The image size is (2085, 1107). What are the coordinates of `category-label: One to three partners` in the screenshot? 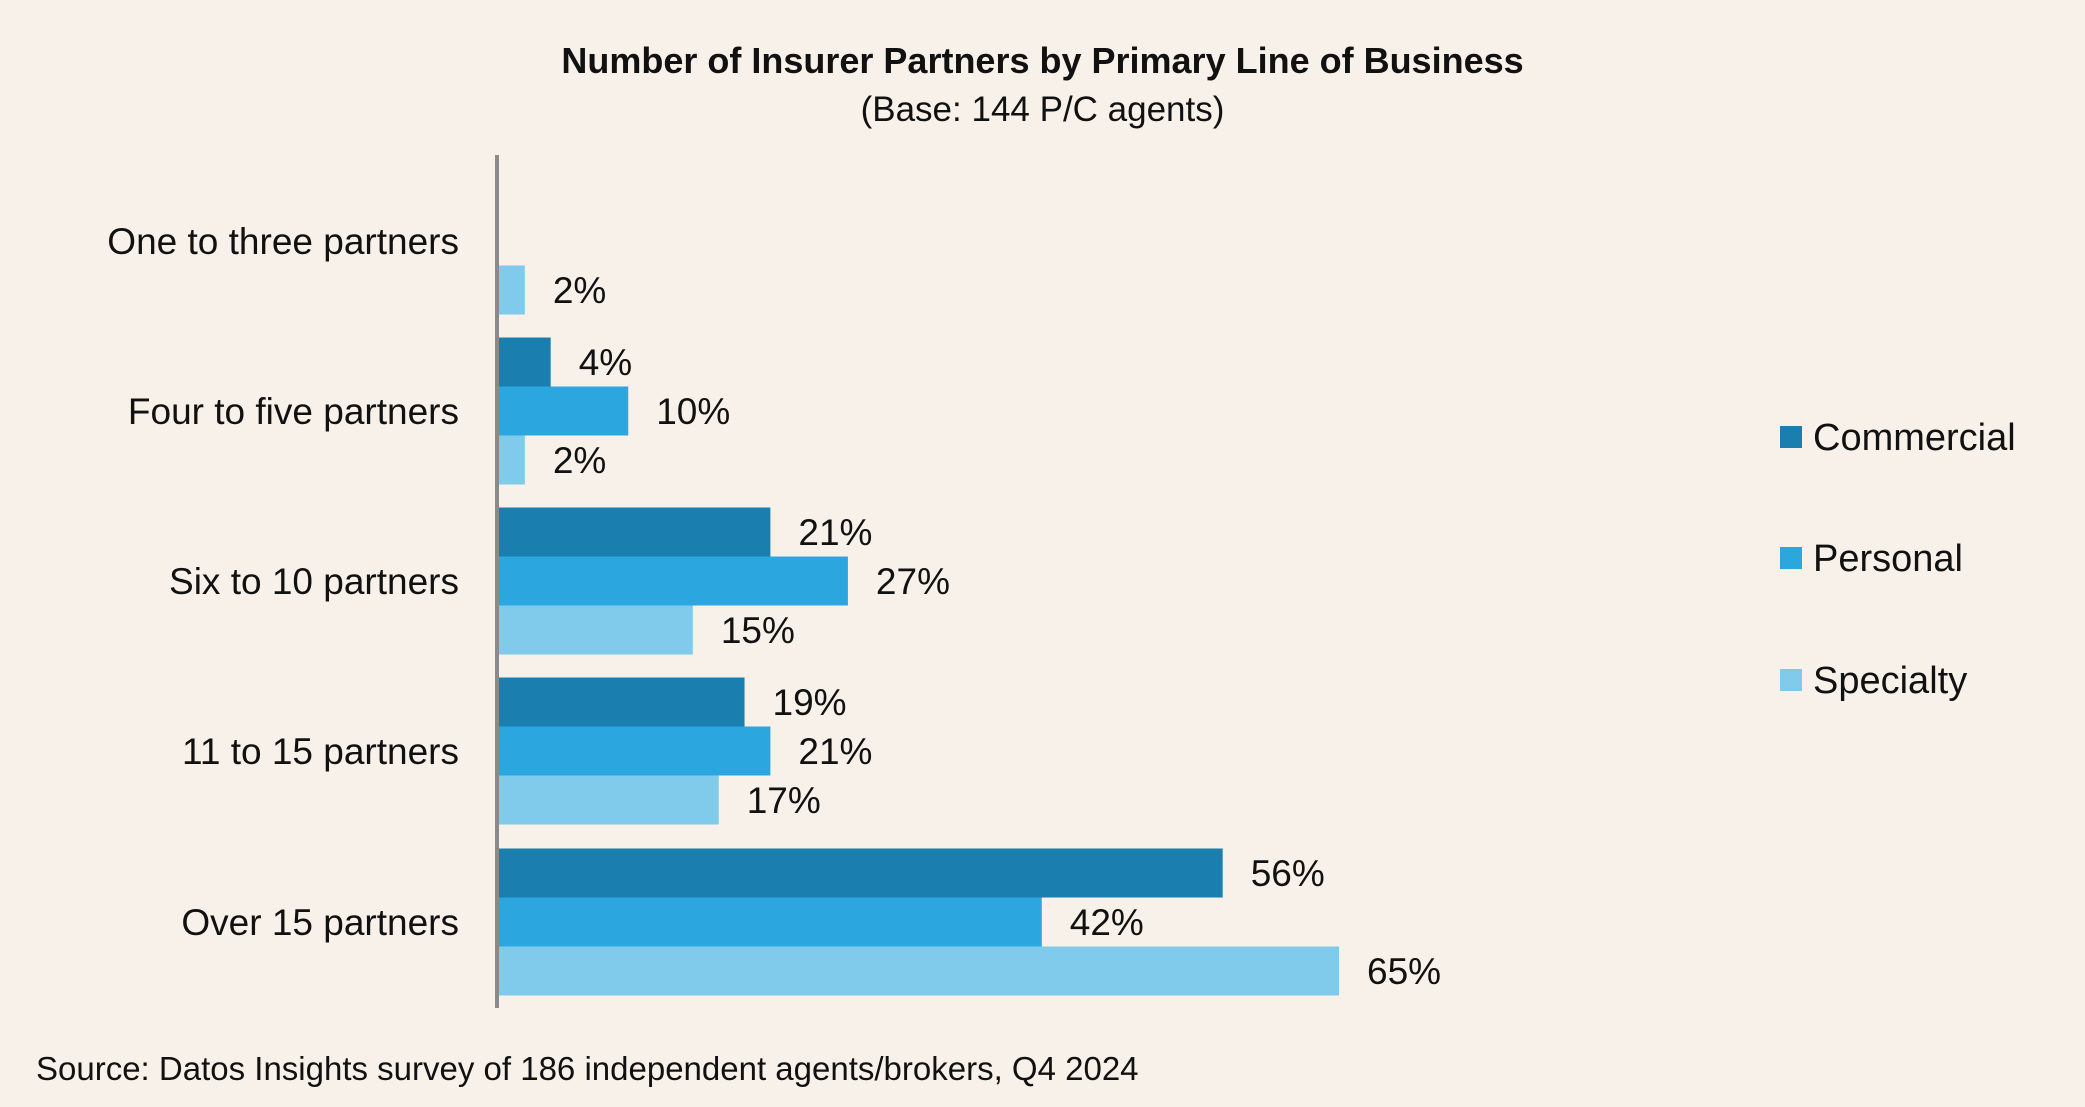 It's located at (283, 241).